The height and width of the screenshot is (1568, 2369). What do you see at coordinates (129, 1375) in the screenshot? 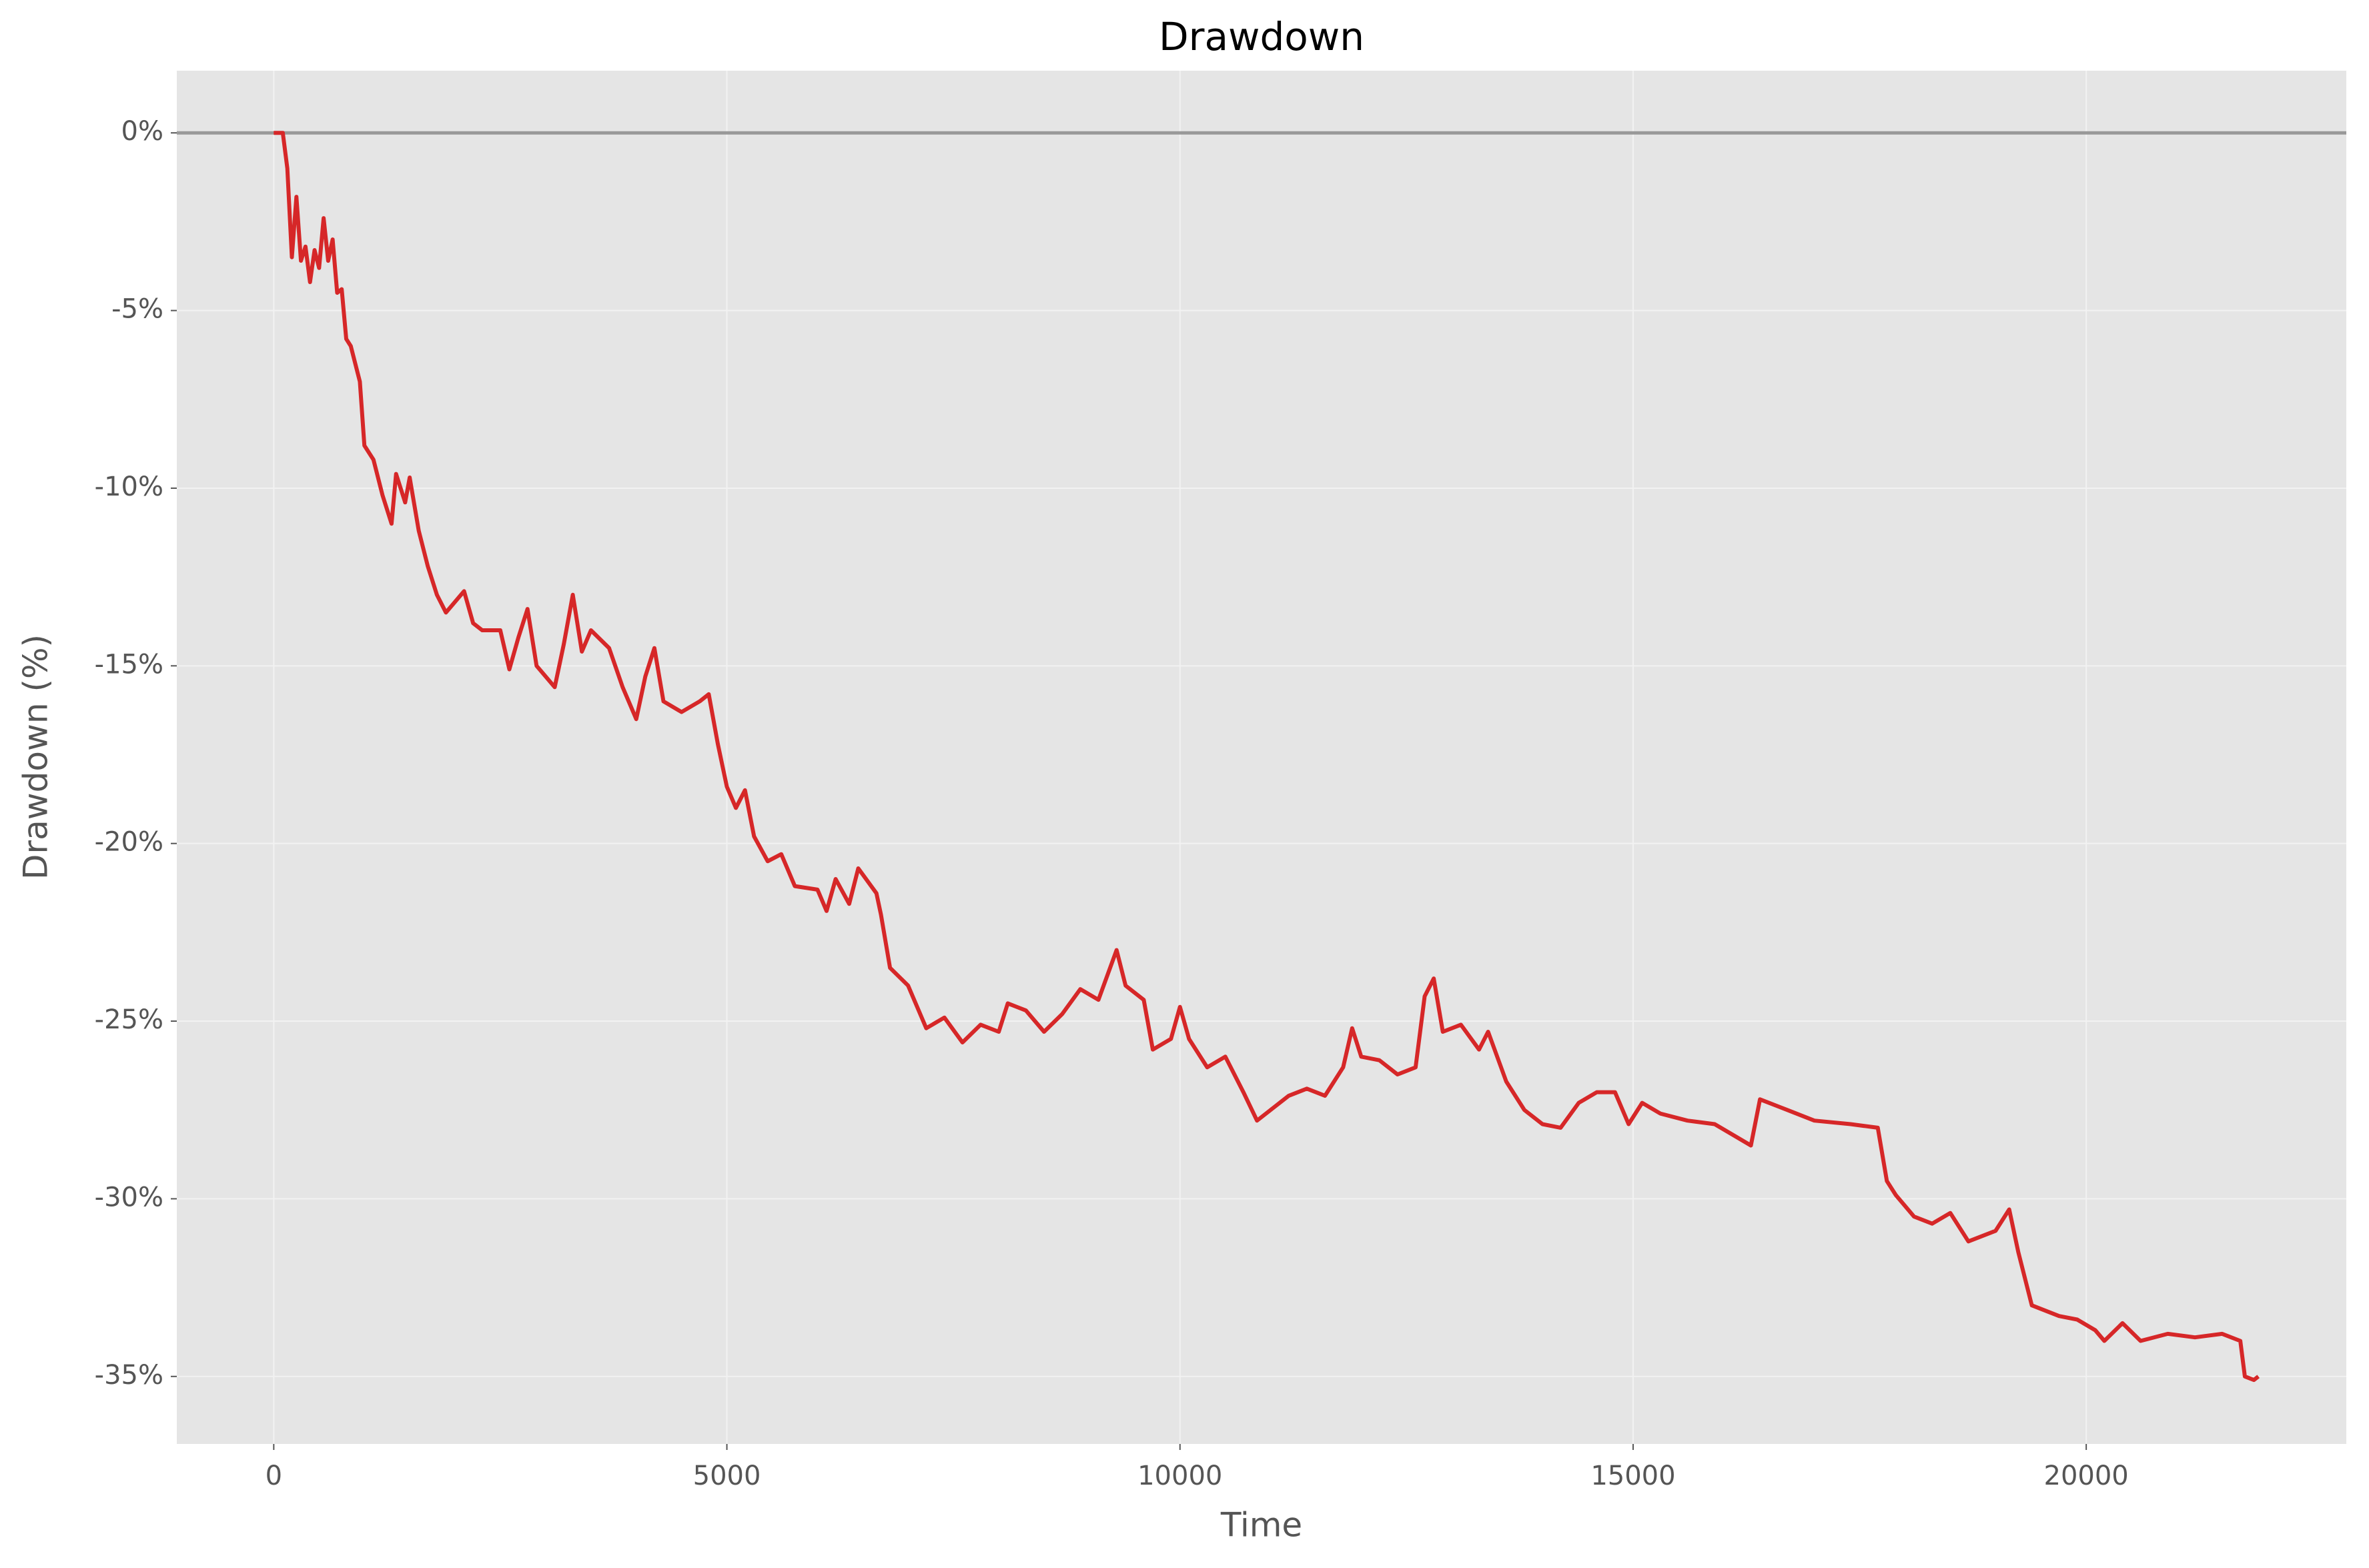
I see `y-tick-label: -35%` at bounding box center [129, 1375].